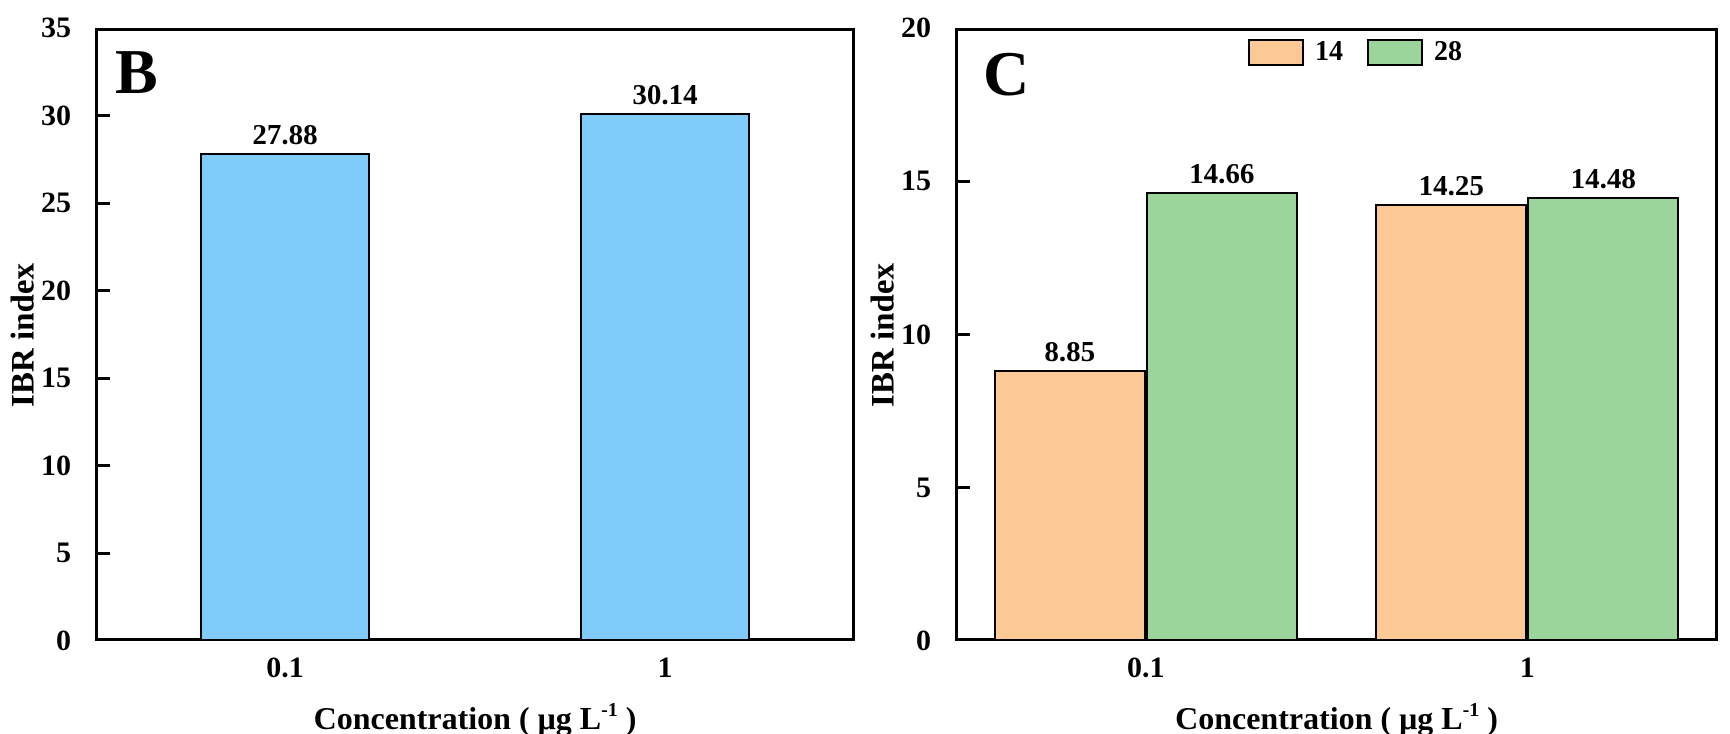  I want to click on bar-value-label: 8.85, so click(1070, 351).